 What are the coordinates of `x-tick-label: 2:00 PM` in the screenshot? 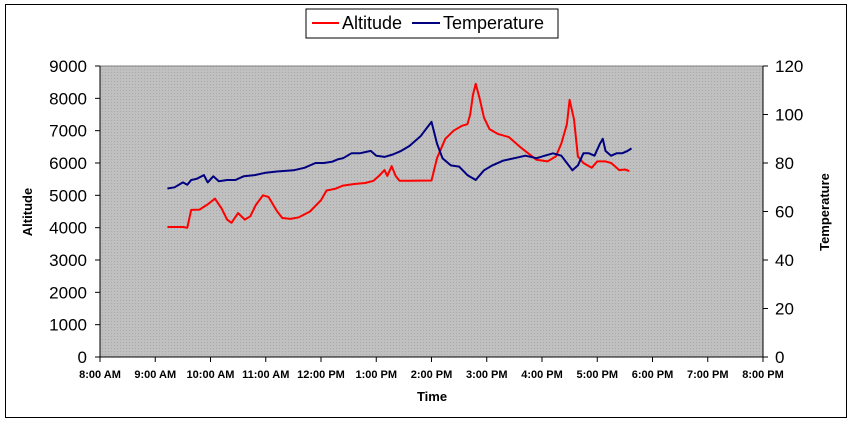 It's located at (432, 375).